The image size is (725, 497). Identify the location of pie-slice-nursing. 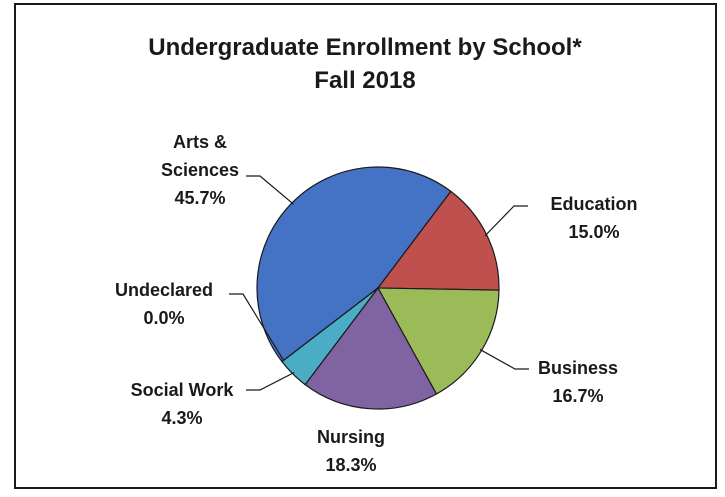
(371, 348).